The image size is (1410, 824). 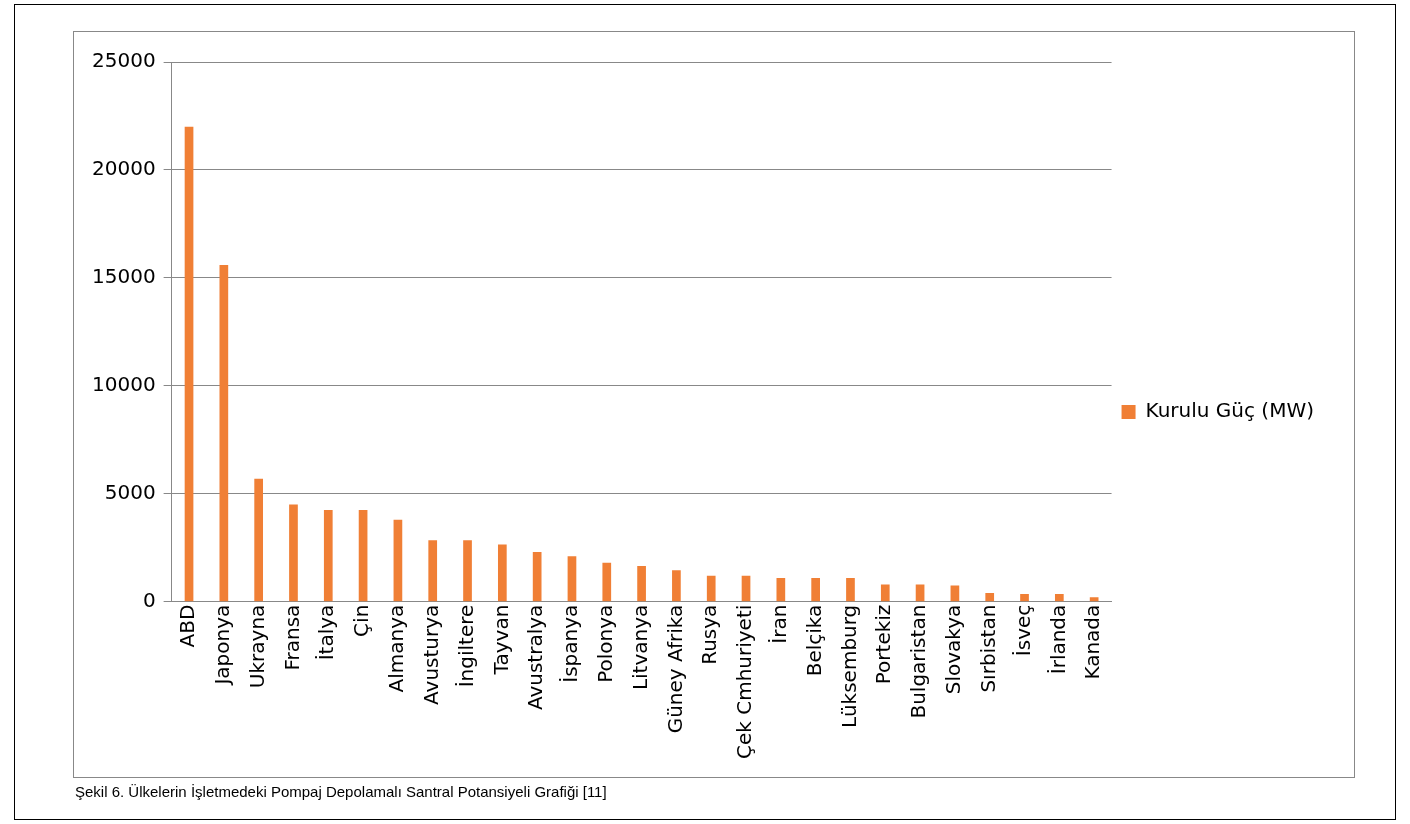 I want to click on y-tick-label: 15000, so click(x=124, y=276).